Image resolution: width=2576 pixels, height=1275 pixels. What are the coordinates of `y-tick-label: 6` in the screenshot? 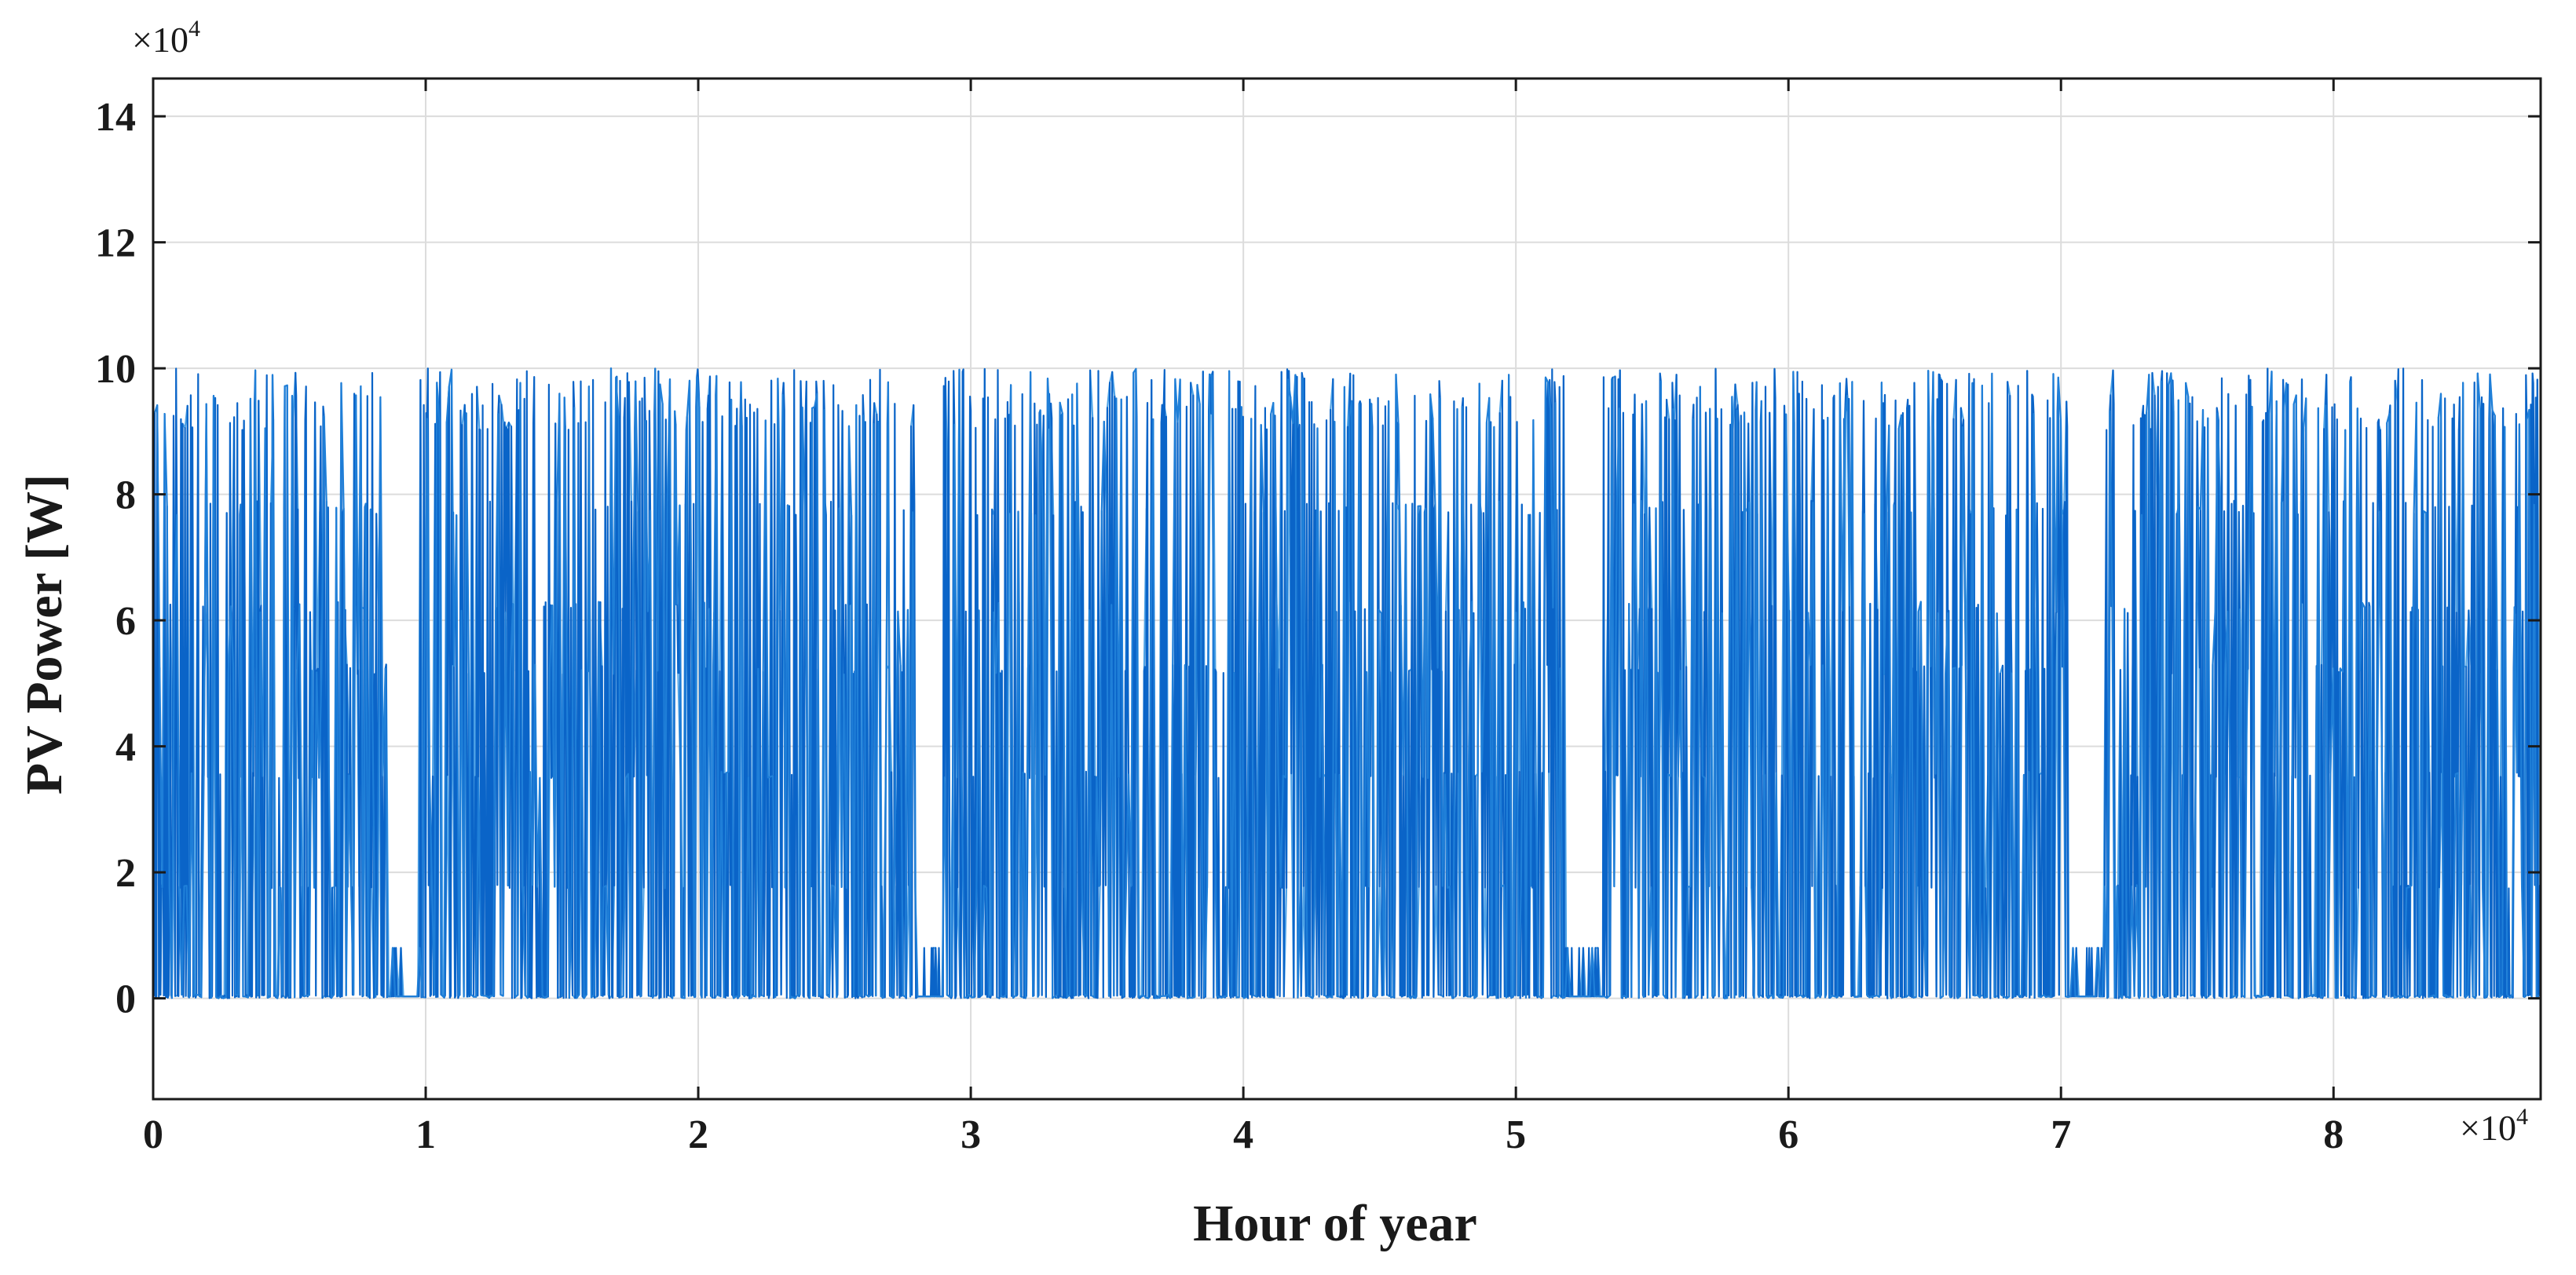 It's located at (125, 621).